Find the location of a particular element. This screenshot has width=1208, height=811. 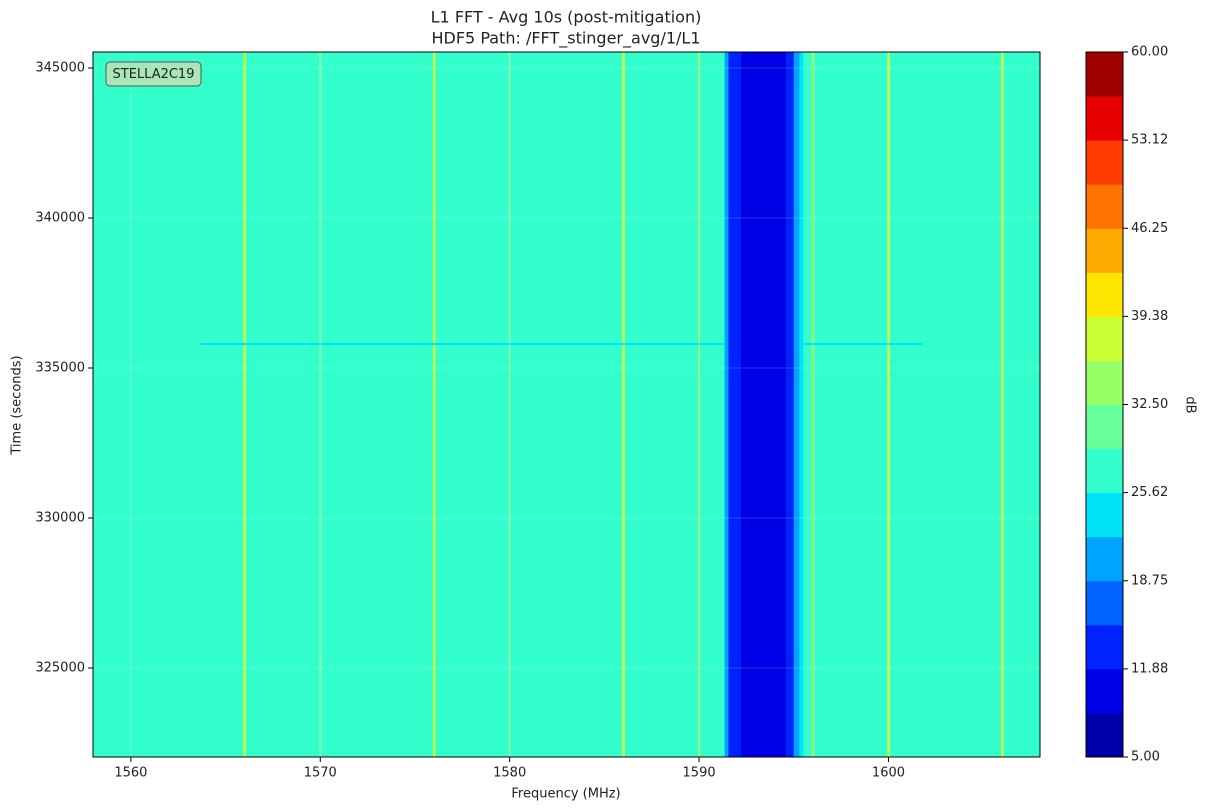

chart-title: L1 FFT - Avg 10s (post-mitigation) is located at coordinates (566, 17).